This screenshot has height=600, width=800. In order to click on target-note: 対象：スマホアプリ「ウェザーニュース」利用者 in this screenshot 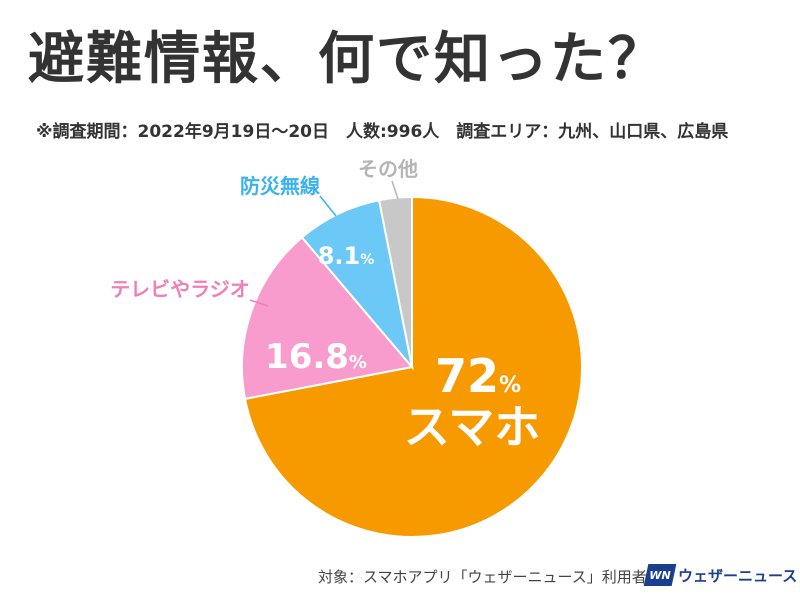, I will do `click(482, 577)`.